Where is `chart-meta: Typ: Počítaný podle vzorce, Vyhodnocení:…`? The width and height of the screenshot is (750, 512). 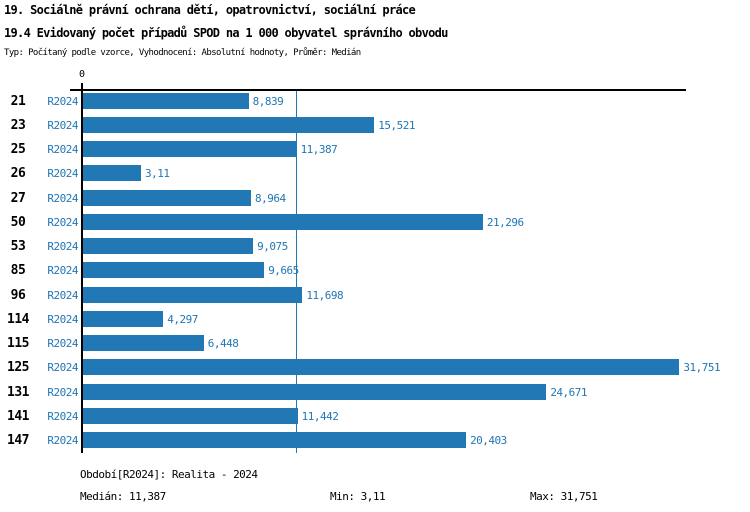
chart-meta: Typ: Počítaný podle vzorce, Vyhodnocení:… is located at coordinates (182, 53).